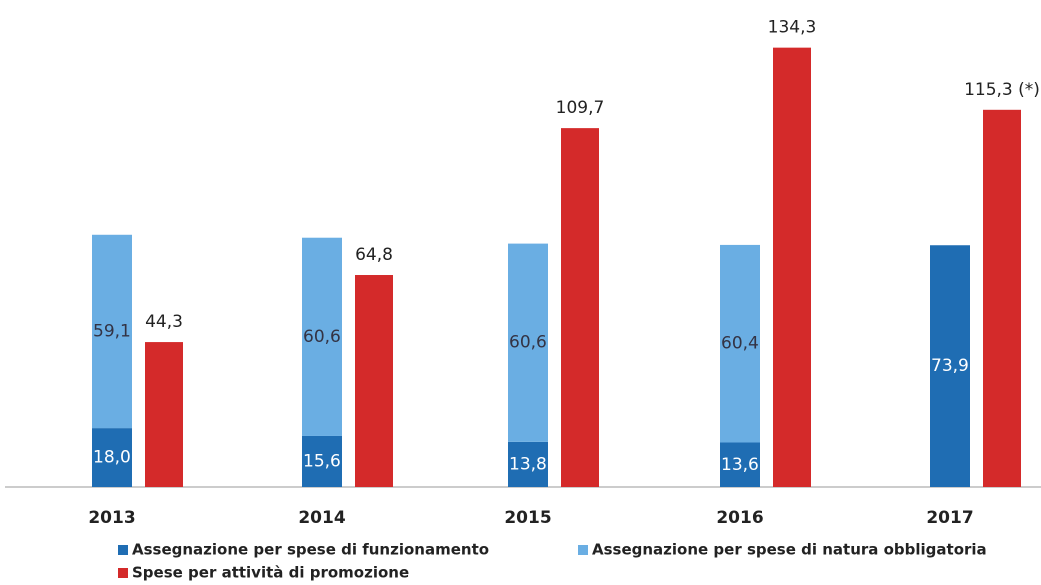  What do you see at coordinates (527, 518) in the screenshot?
I see `x-tick-label: 2015` at bounding box center [527, 518].